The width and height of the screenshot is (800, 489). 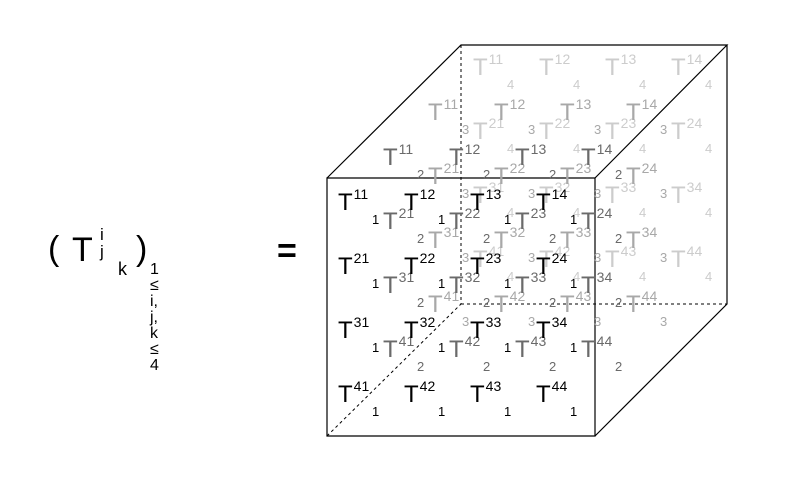 I want to click on entry-upper-indices: 13, so click(x=538, y=149).